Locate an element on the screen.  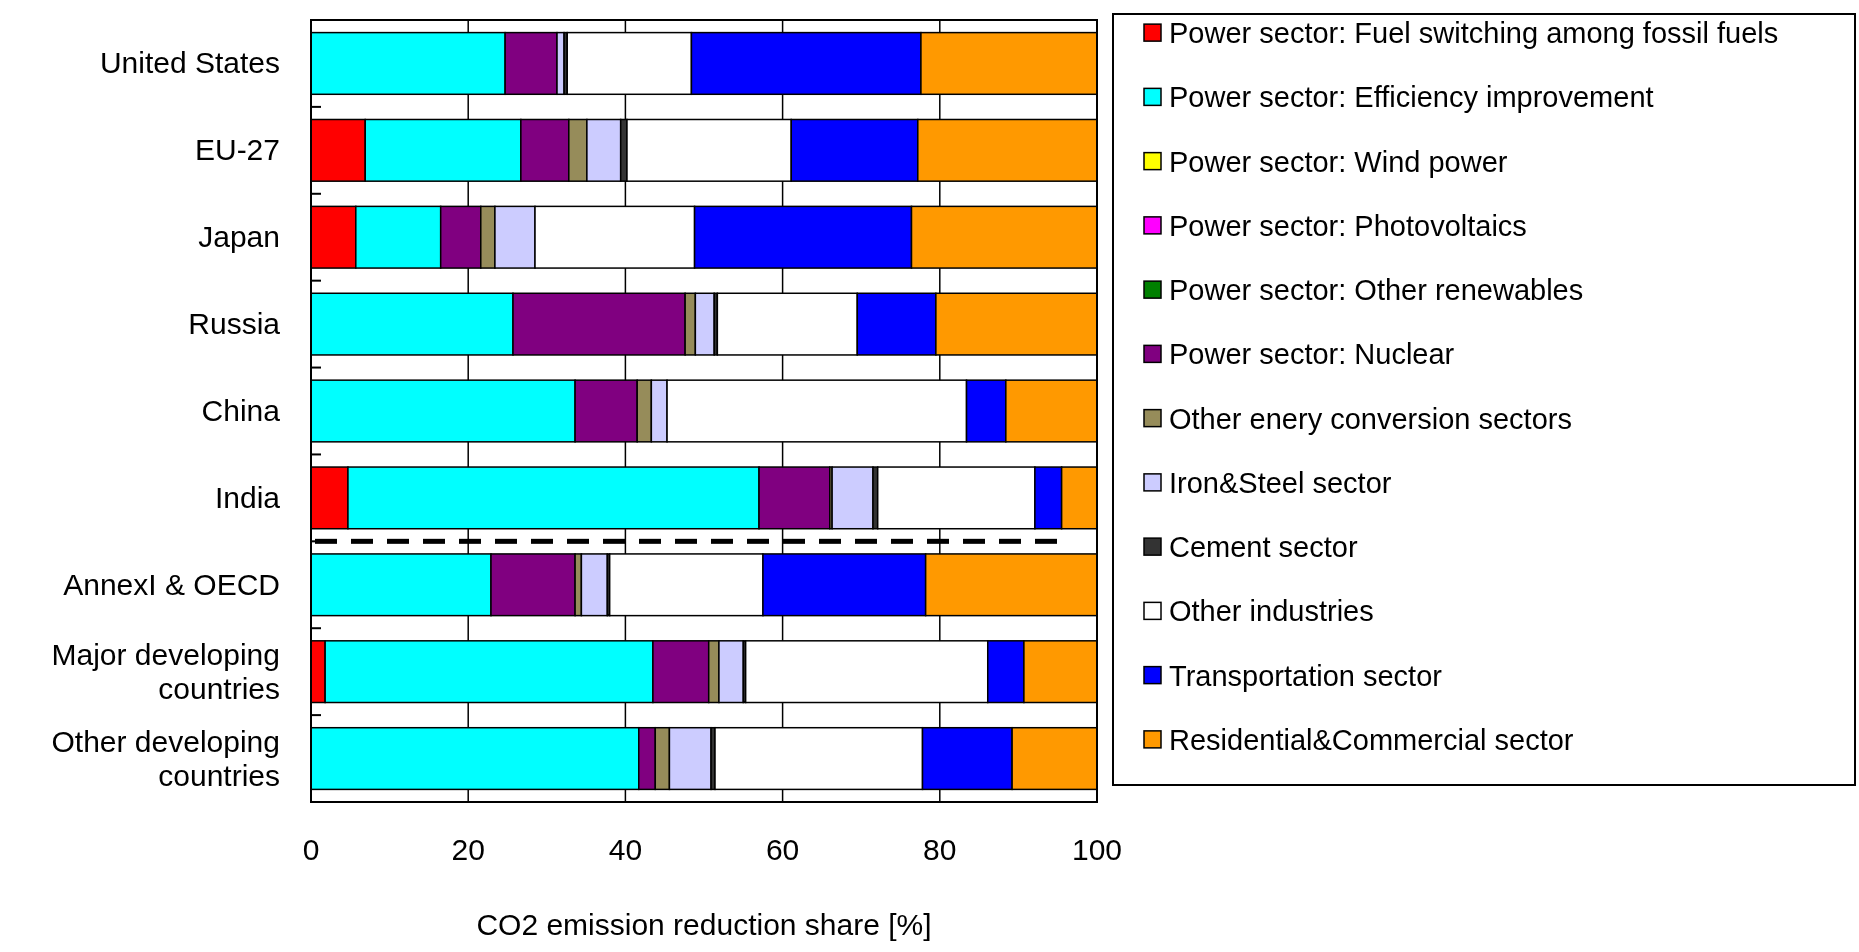
legend-label: Transportation sector is located at coordinates (1306, 675).